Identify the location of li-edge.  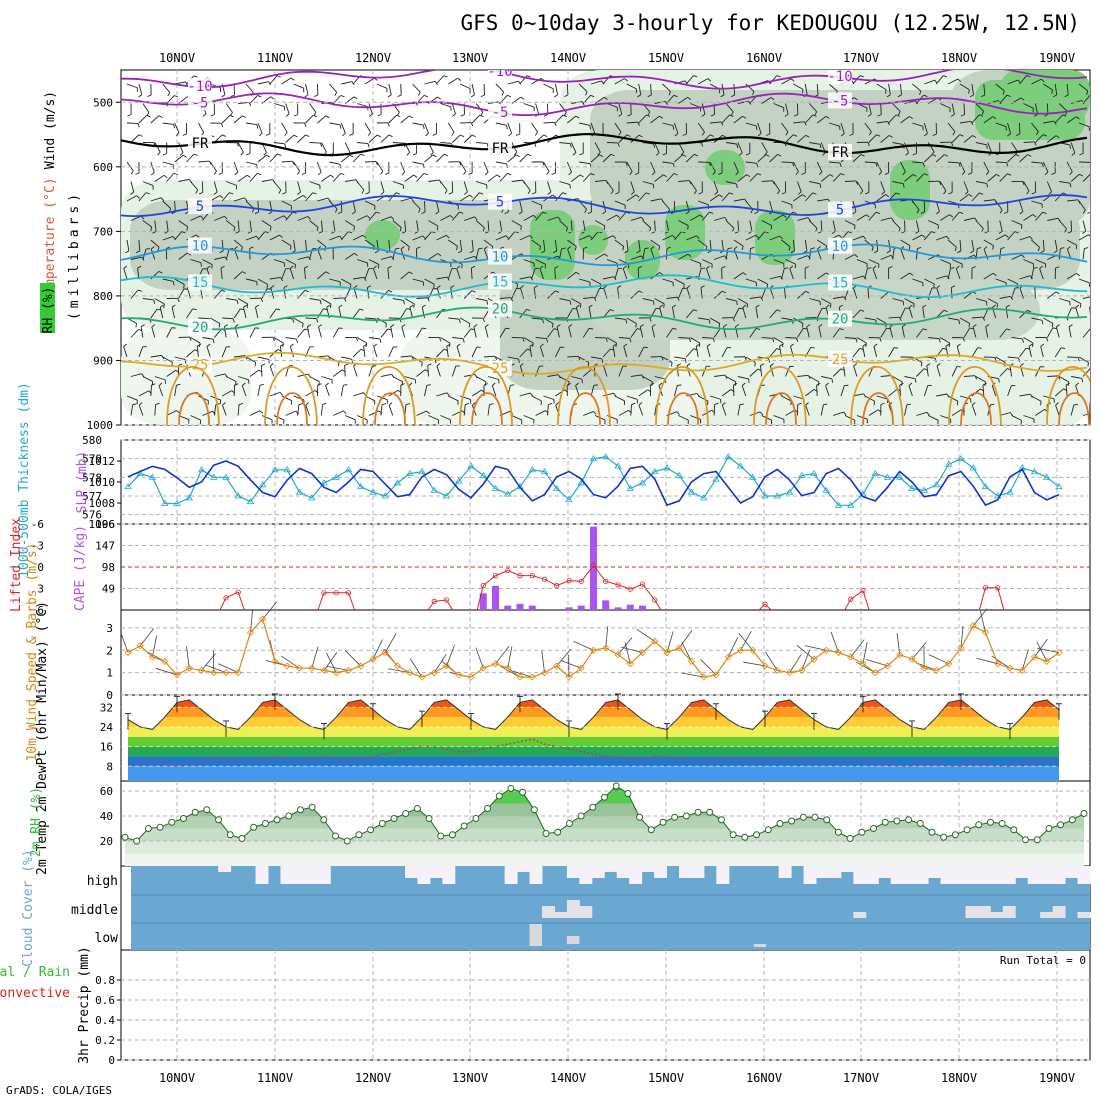
(848, 605).